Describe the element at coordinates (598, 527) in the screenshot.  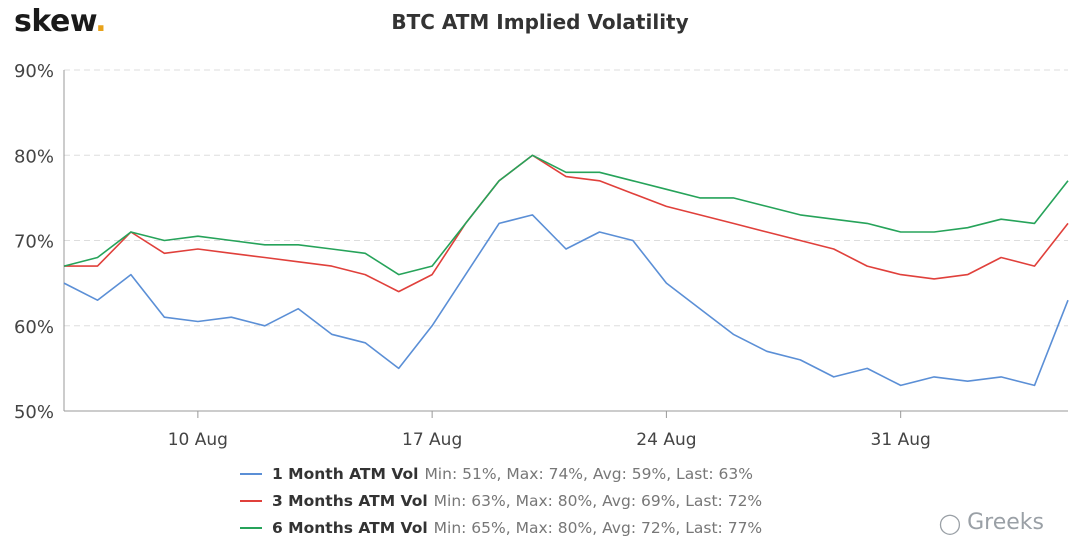
I see `legend-stats: Min: 65%, Max: 80%, Avg: 72%, Last: 77%` at that location.